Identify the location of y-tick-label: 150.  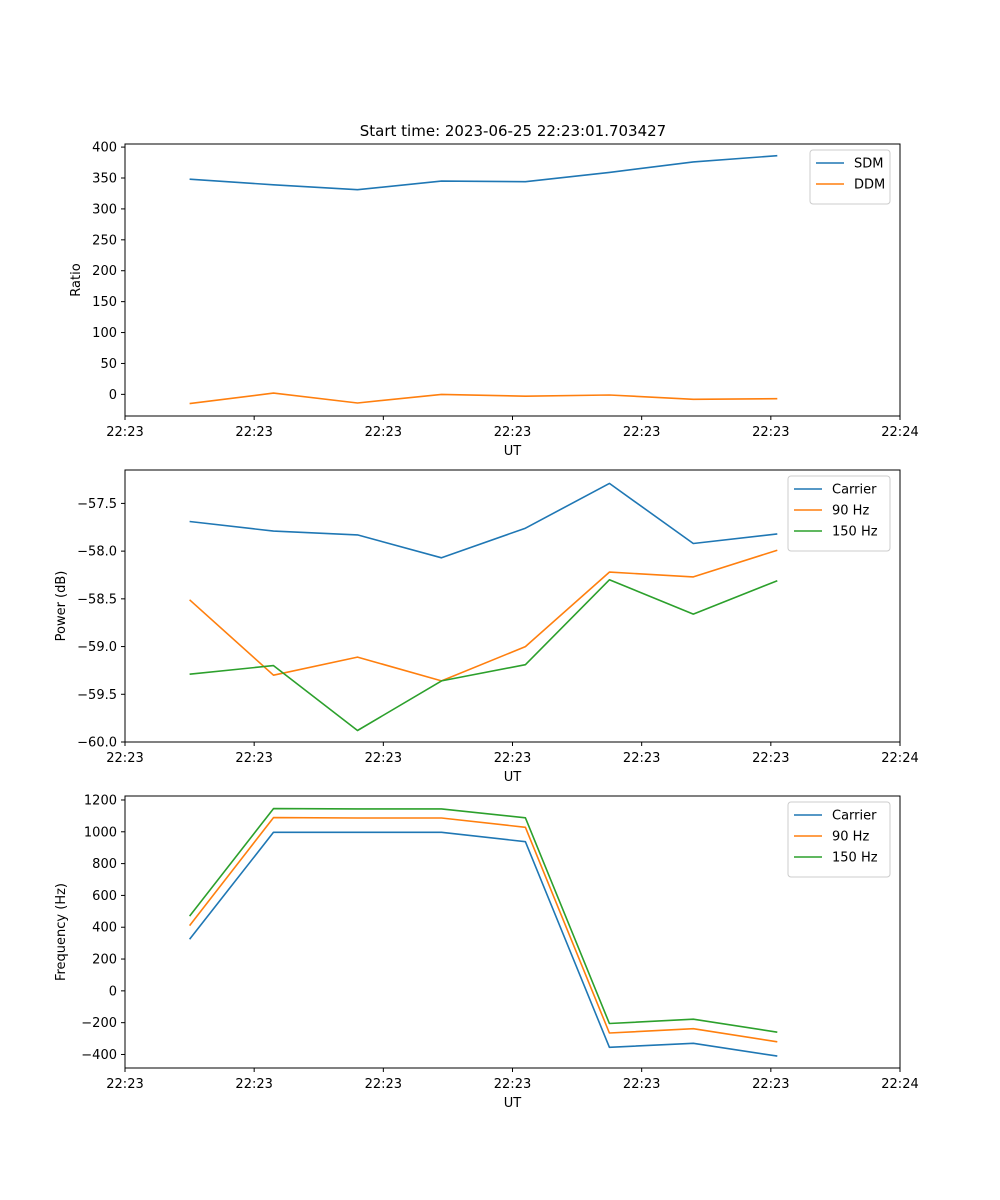
(104, 302).